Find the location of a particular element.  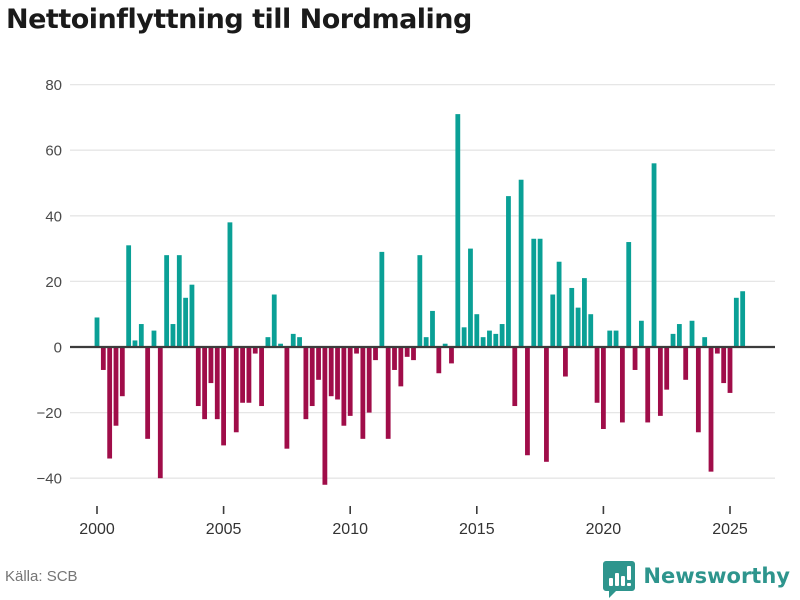

x-axis-label: 2025 is located at coordinates (730, 529).